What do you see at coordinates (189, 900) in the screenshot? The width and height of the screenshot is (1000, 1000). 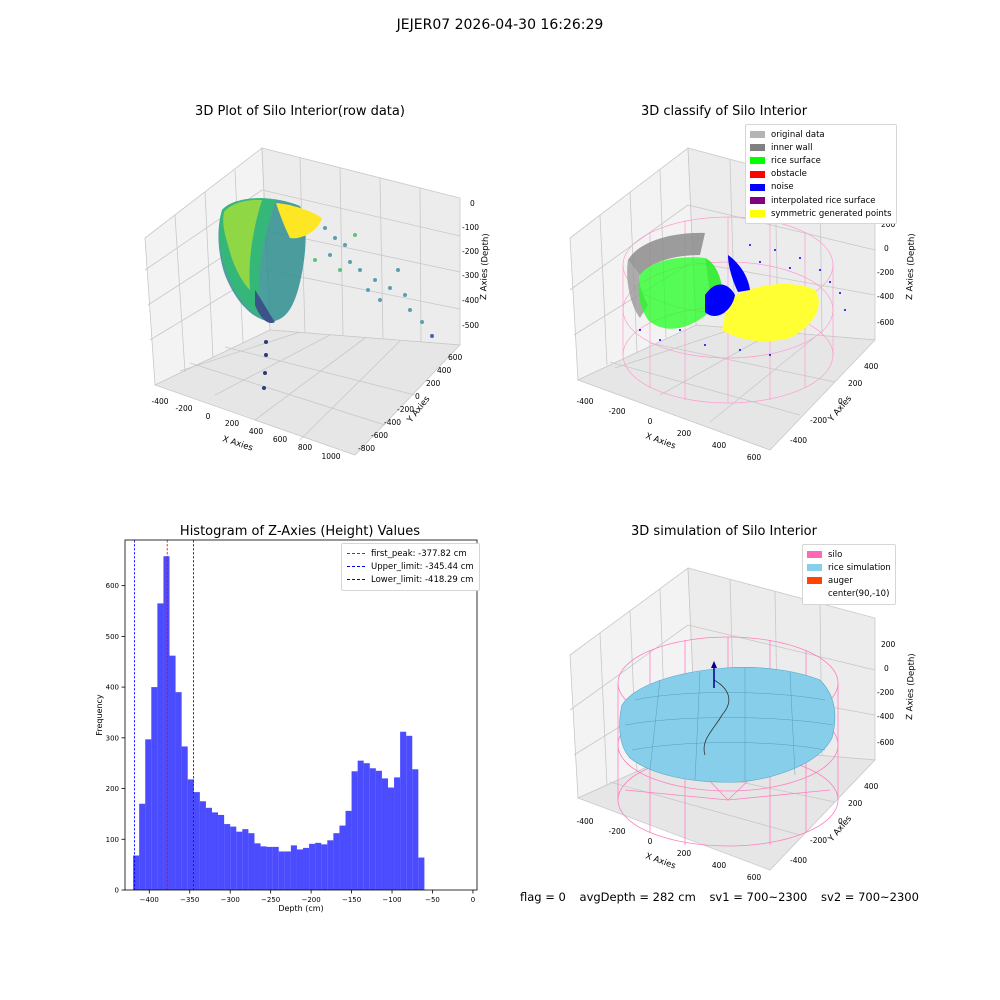 I see `x-tick-label: −350` at bounding box center [189, 900].